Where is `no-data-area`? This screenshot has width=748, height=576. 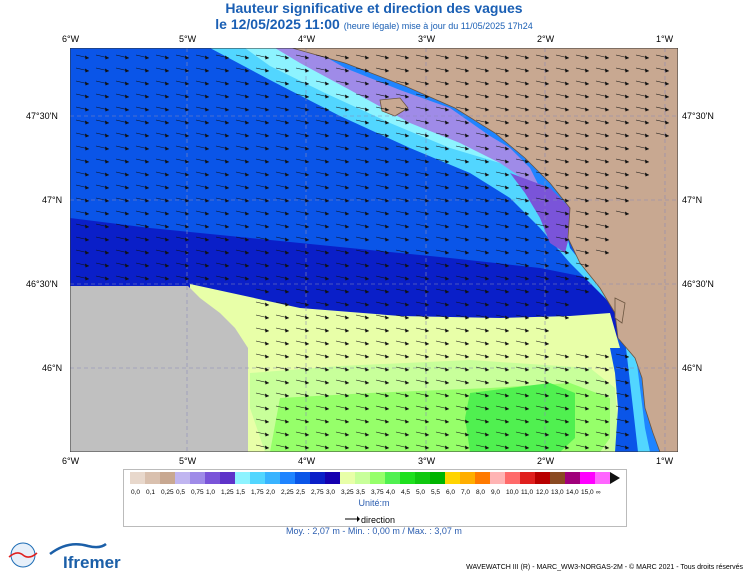 no-data-area is located at coordinates (159, 369).